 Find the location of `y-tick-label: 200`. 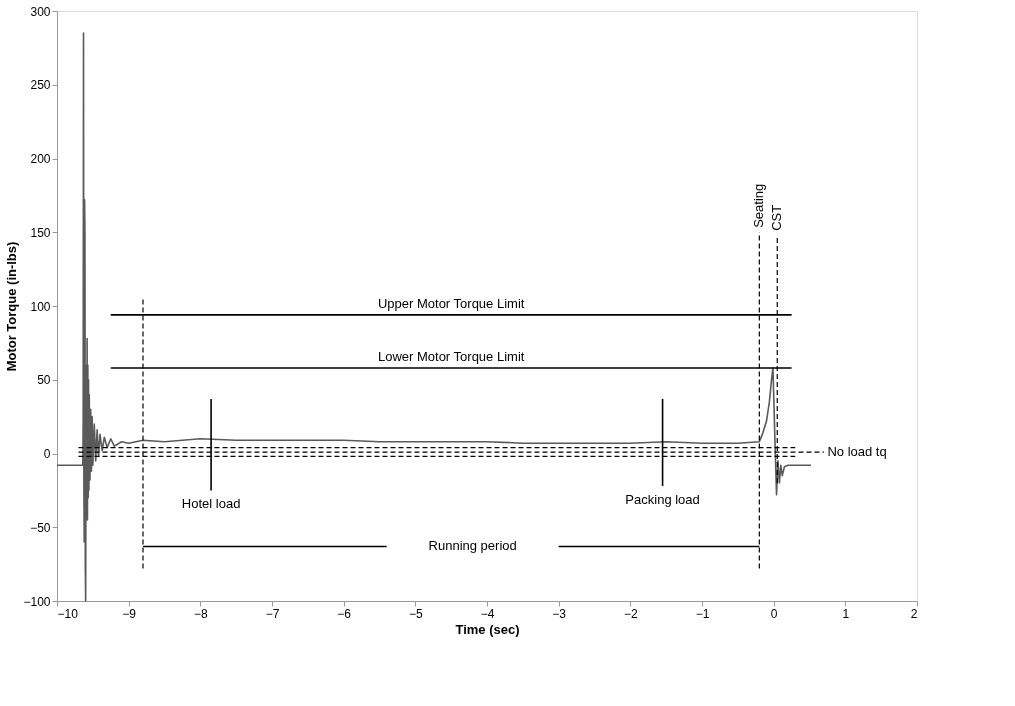

y-tick-label: 200 is located at coordinates (40, 159).